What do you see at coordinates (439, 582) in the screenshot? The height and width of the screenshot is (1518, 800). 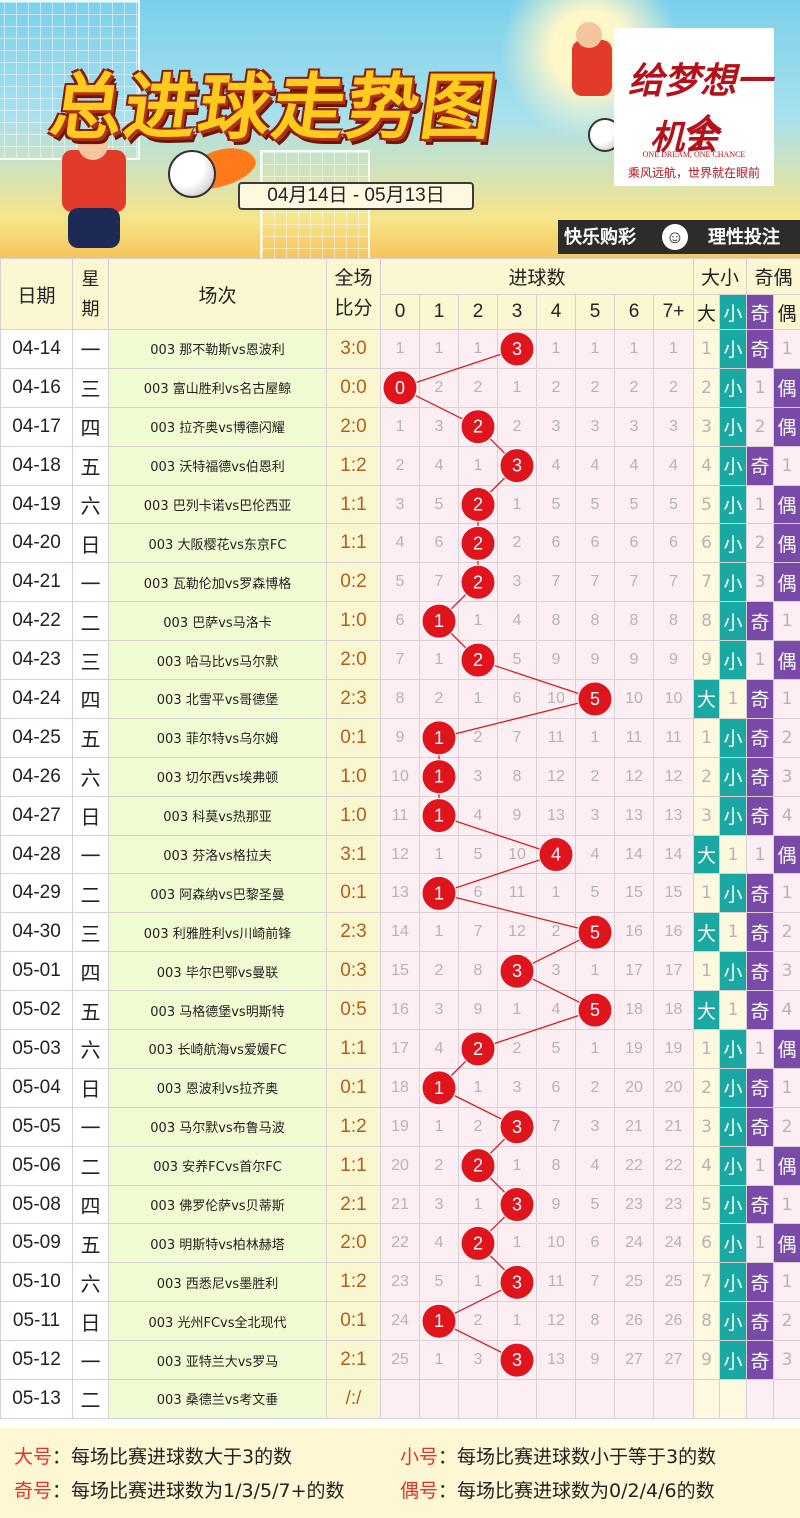 I see `goal-cell: 7` at bounding box center [439, 582].